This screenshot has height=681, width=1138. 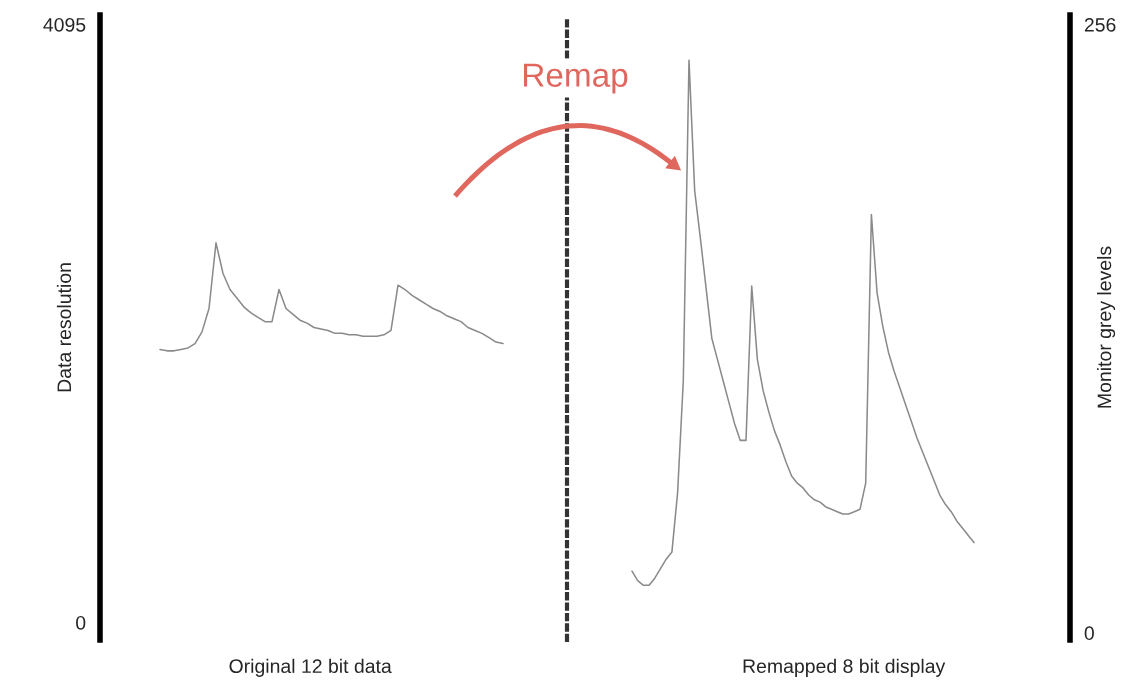 I want to click on y-tick-label: 4095, so click(x=64, y=24).